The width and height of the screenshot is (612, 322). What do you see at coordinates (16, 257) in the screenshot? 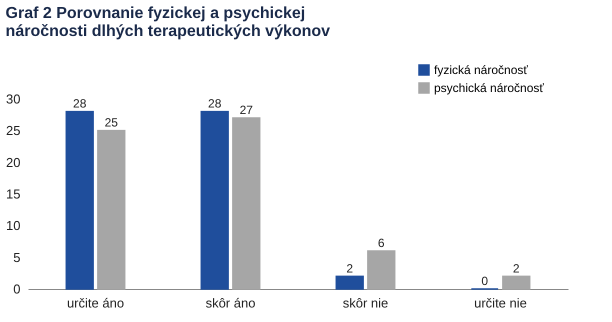
I see `y-tick-label: 5` at bounding box center [16, 257].